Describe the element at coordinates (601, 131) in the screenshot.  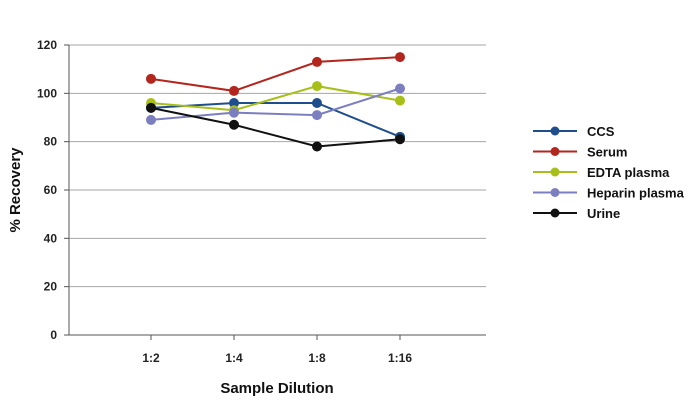
I see `legend-label: CCS` at that location.